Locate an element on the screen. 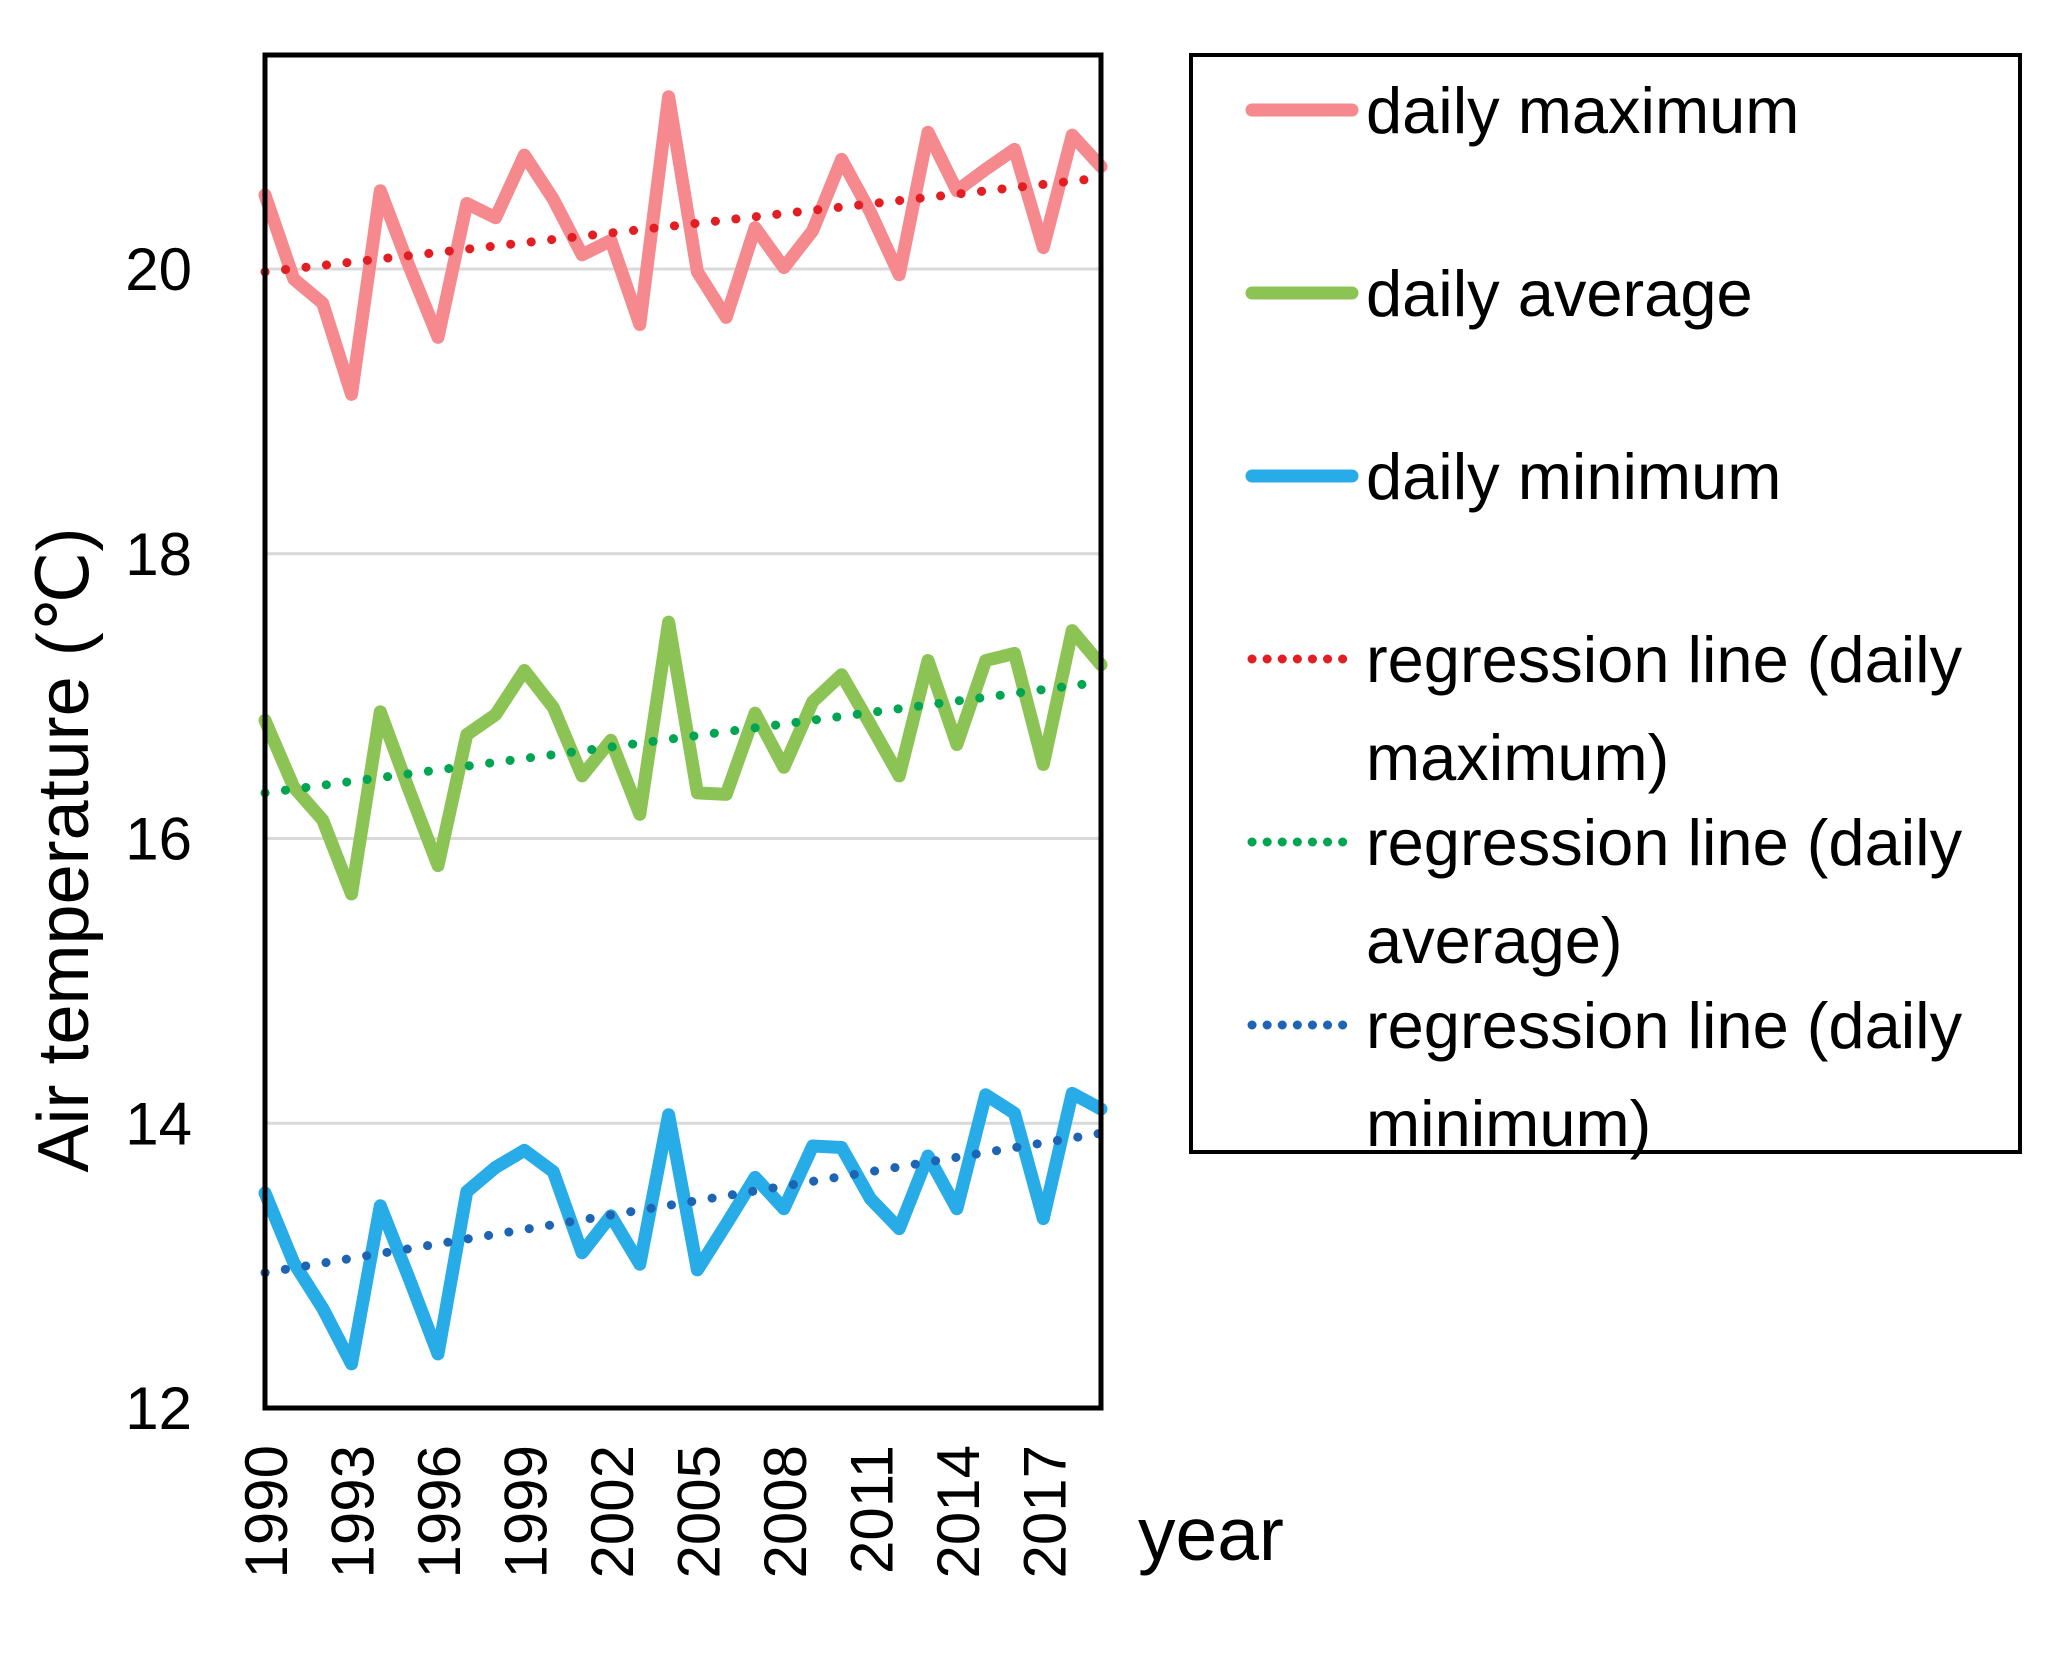  x-tick-label-1996: 1996 is located at coordinates (439, 1511).